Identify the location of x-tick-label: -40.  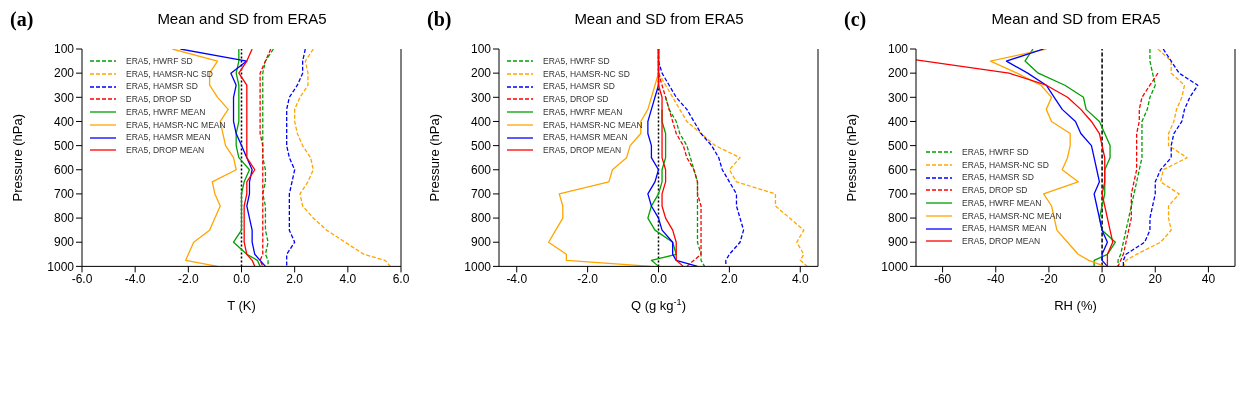
(996, 278).